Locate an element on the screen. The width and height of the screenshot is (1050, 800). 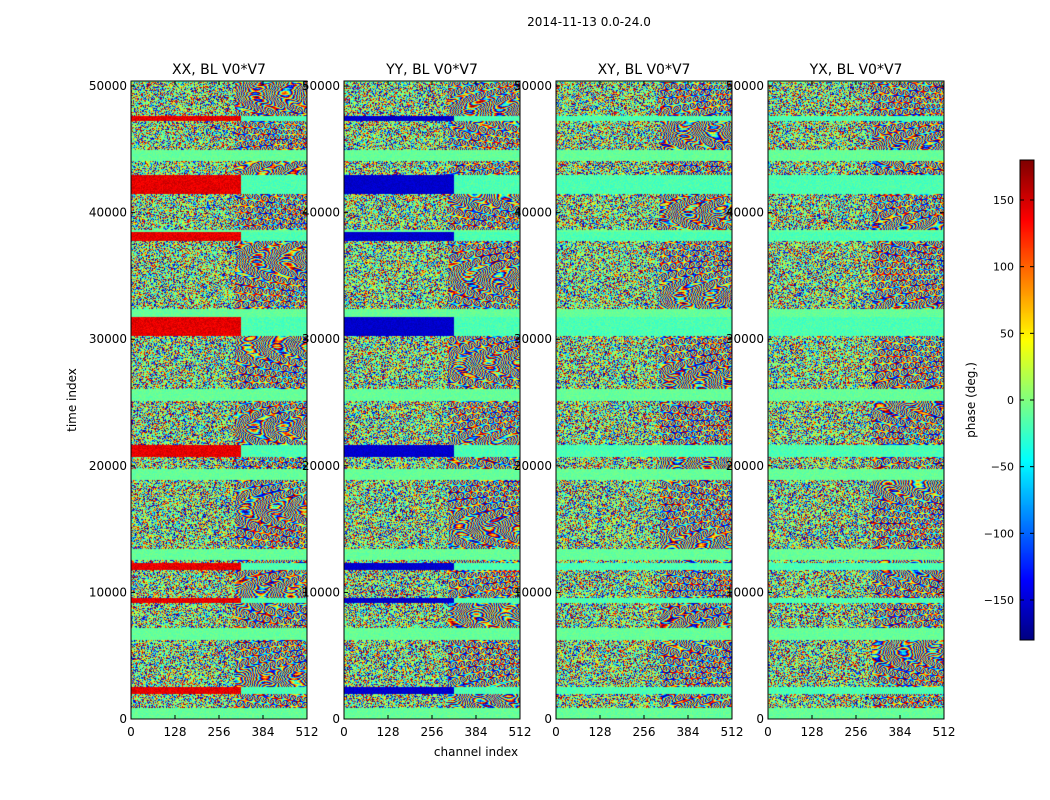
panel-title: YY, BL V0*V7 is located at coordinates (431, 70).